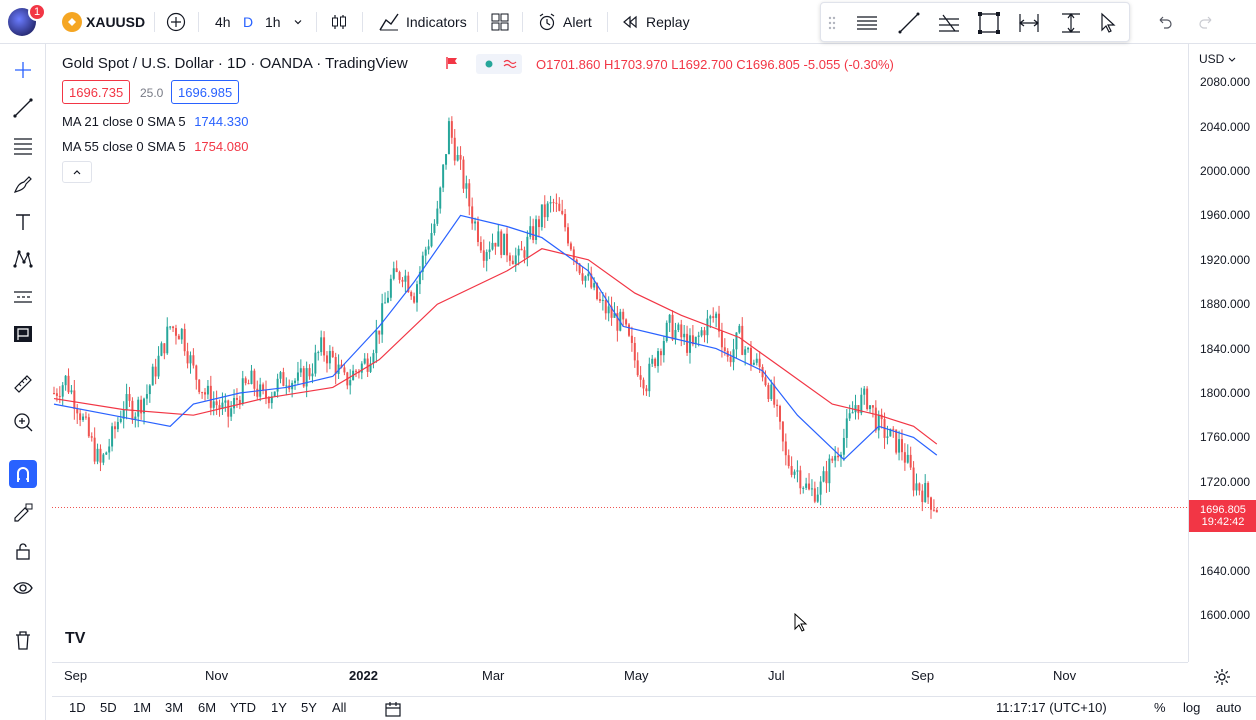 This screenshot has width=1256, height=720. What do you see at coordinates (23, 640) in the screenshot?
I see `remove-drawings-button` at bounding box center [23, 640].